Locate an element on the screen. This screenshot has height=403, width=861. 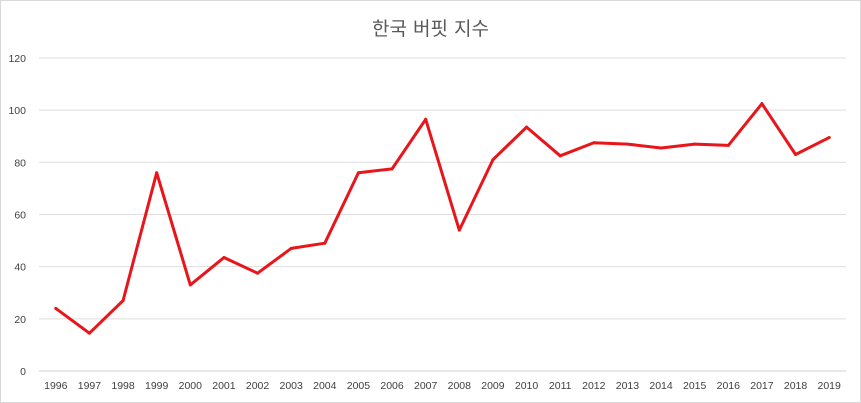
x-tick-label: 1997 is located at coordinates (90, 386).